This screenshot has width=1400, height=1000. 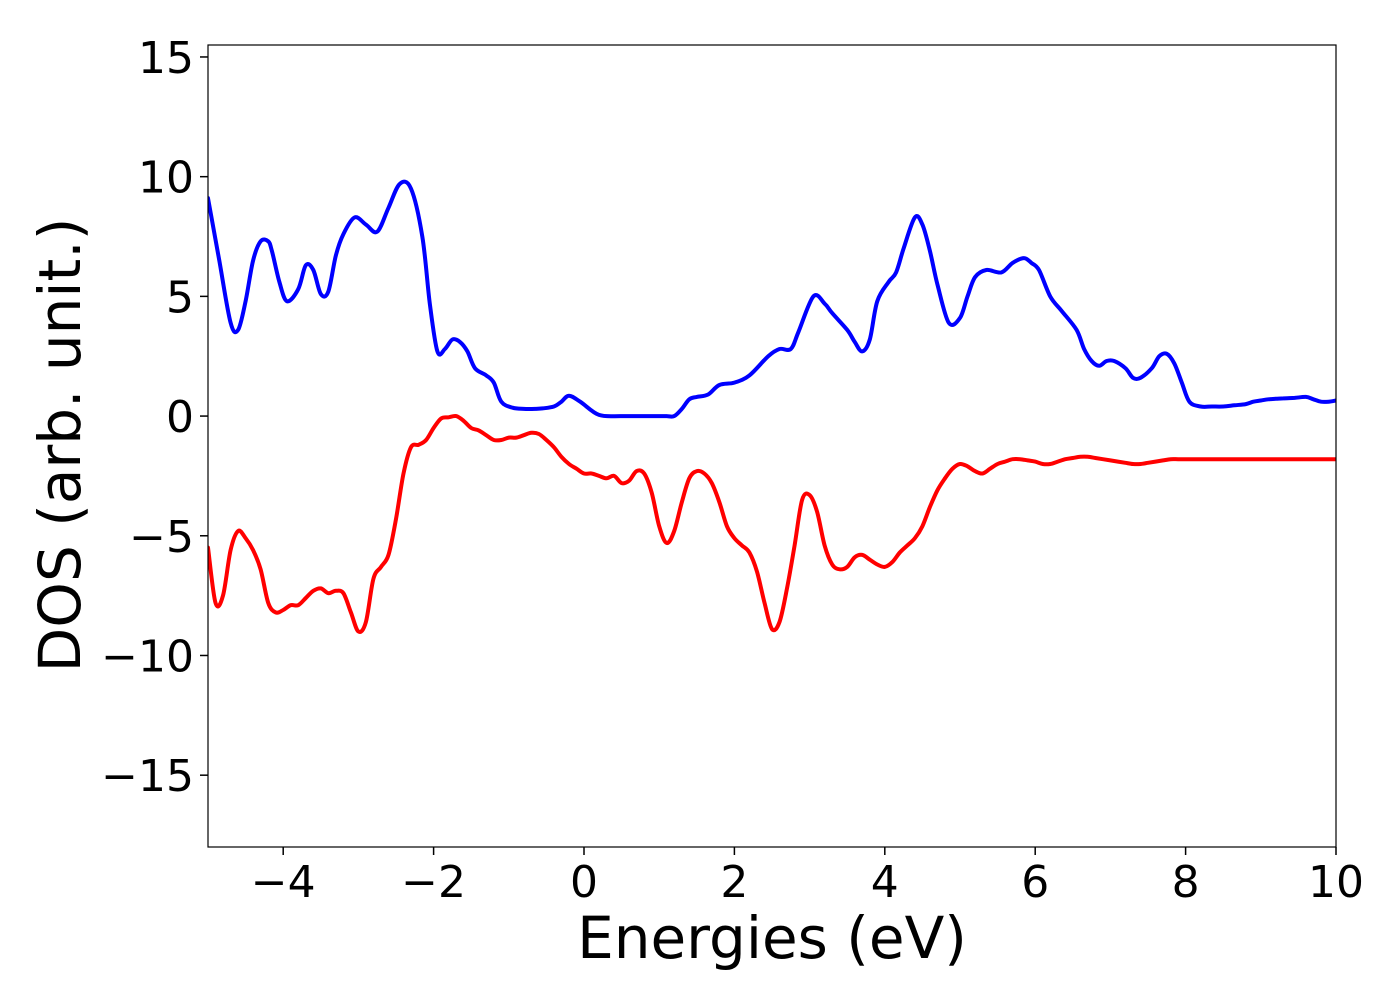 What do you see at coordinates (1336, 882) in the screenshot?
I see `x-tick-label: 10` at bounding box center [1336, 882].